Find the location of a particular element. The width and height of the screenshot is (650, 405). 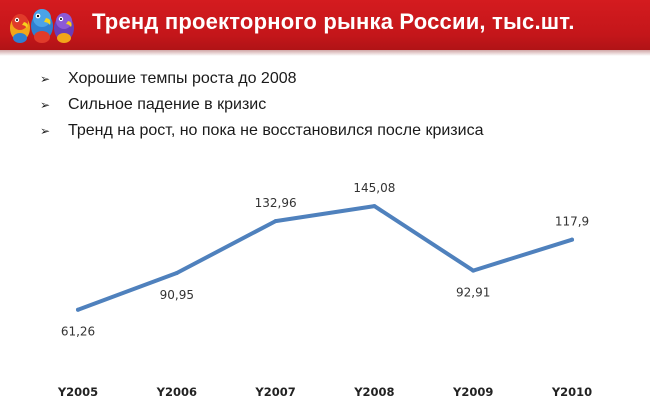

x-tick-label: Y2009 is located at coordinates (472, 392).